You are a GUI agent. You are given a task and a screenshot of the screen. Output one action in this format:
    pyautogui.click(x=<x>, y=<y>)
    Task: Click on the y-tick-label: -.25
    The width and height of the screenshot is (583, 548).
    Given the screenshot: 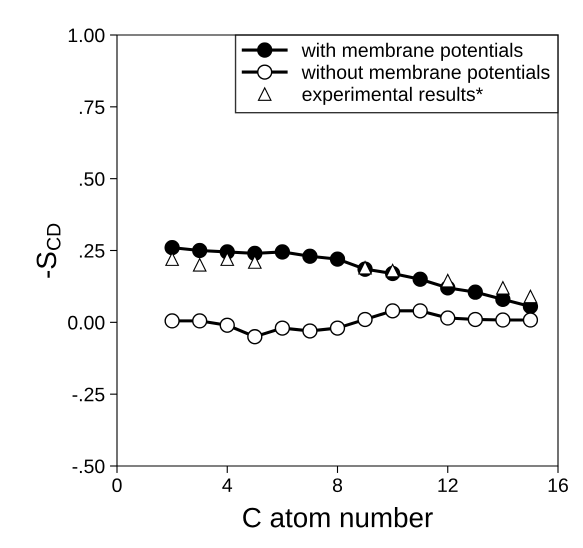 What is the action you would take?
    pyautogui.click(x=88, y=395)
    